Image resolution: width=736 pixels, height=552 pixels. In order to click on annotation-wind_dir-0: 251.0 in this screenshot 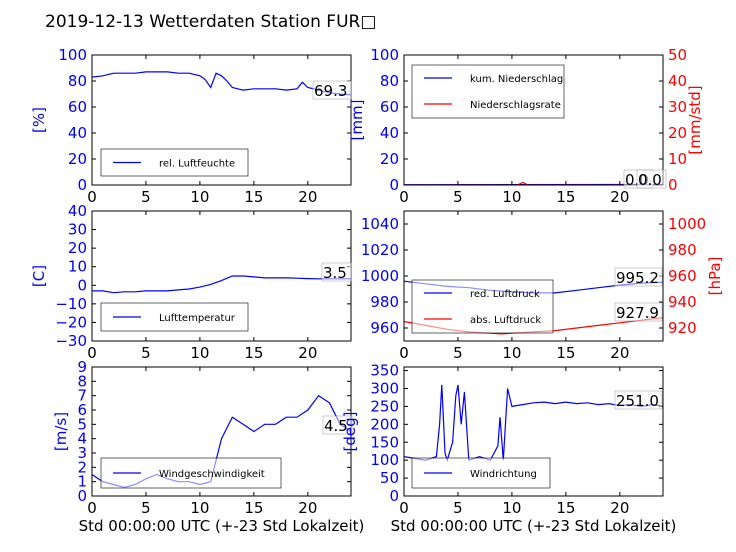, I will do `click(637, 401)`.